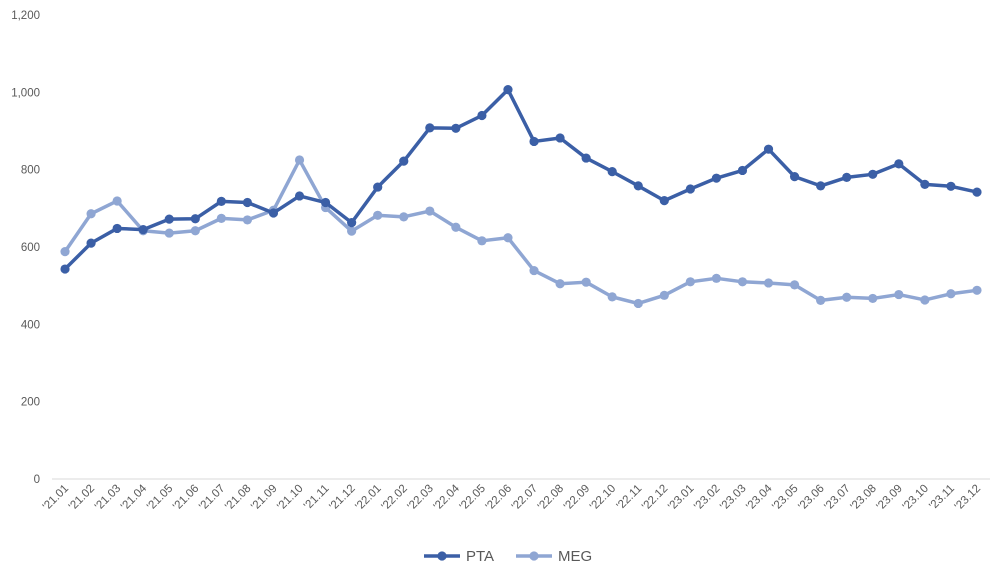 The width and height of the screenshot is (1003, 580). I want to click on x-tick-label: '23.02, so click(707, 498).